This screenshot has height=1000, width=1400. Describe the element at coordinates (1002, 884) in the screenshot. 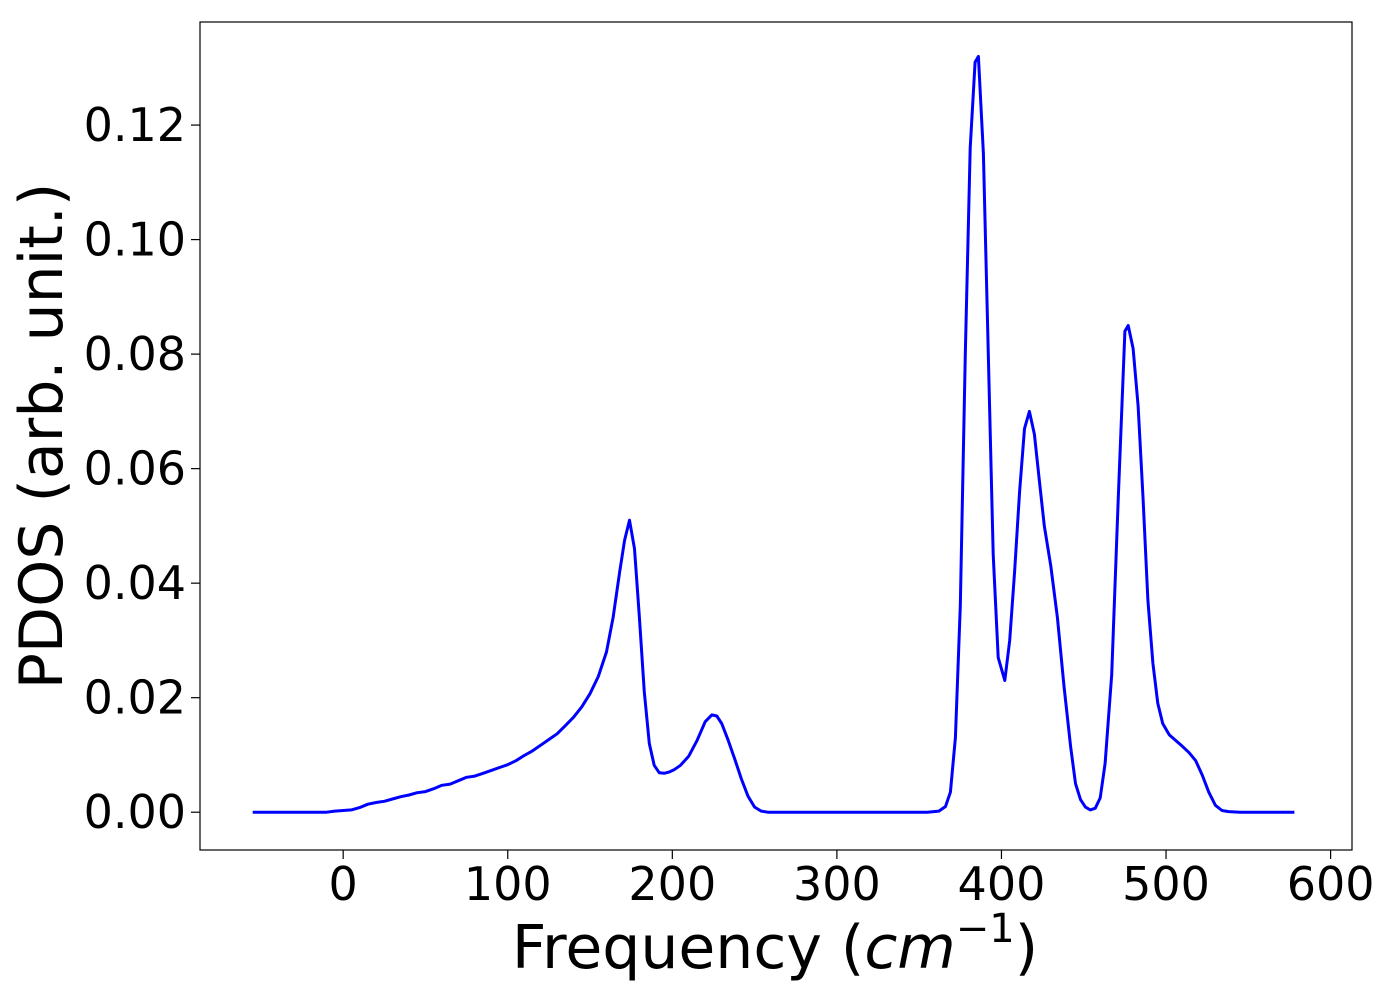

I see `x-tick-label: 400` at that location.